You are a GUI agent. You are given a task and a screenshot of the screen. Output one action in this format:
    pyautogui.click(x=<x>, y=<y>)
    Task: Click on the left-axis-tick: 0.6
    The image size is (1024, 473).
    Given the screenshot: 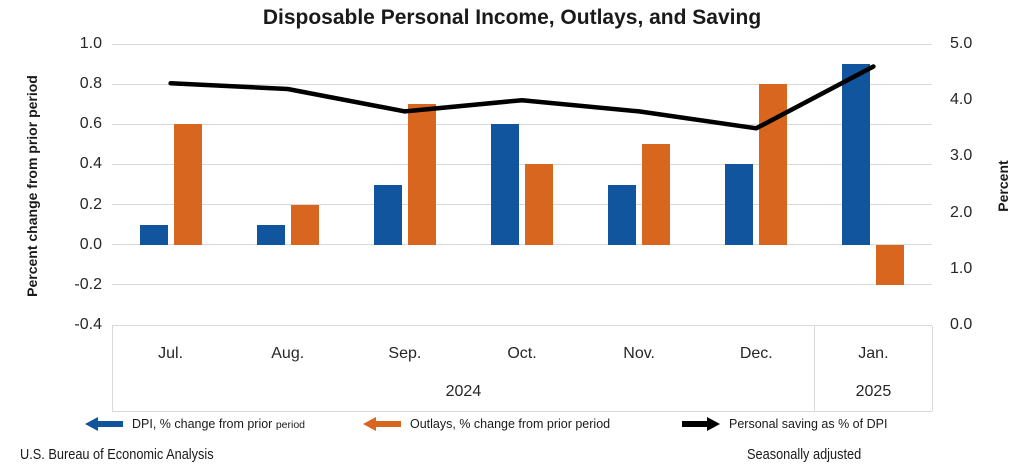 What is the action you would take?
    pyautogui.click(x=90, y=124)
    